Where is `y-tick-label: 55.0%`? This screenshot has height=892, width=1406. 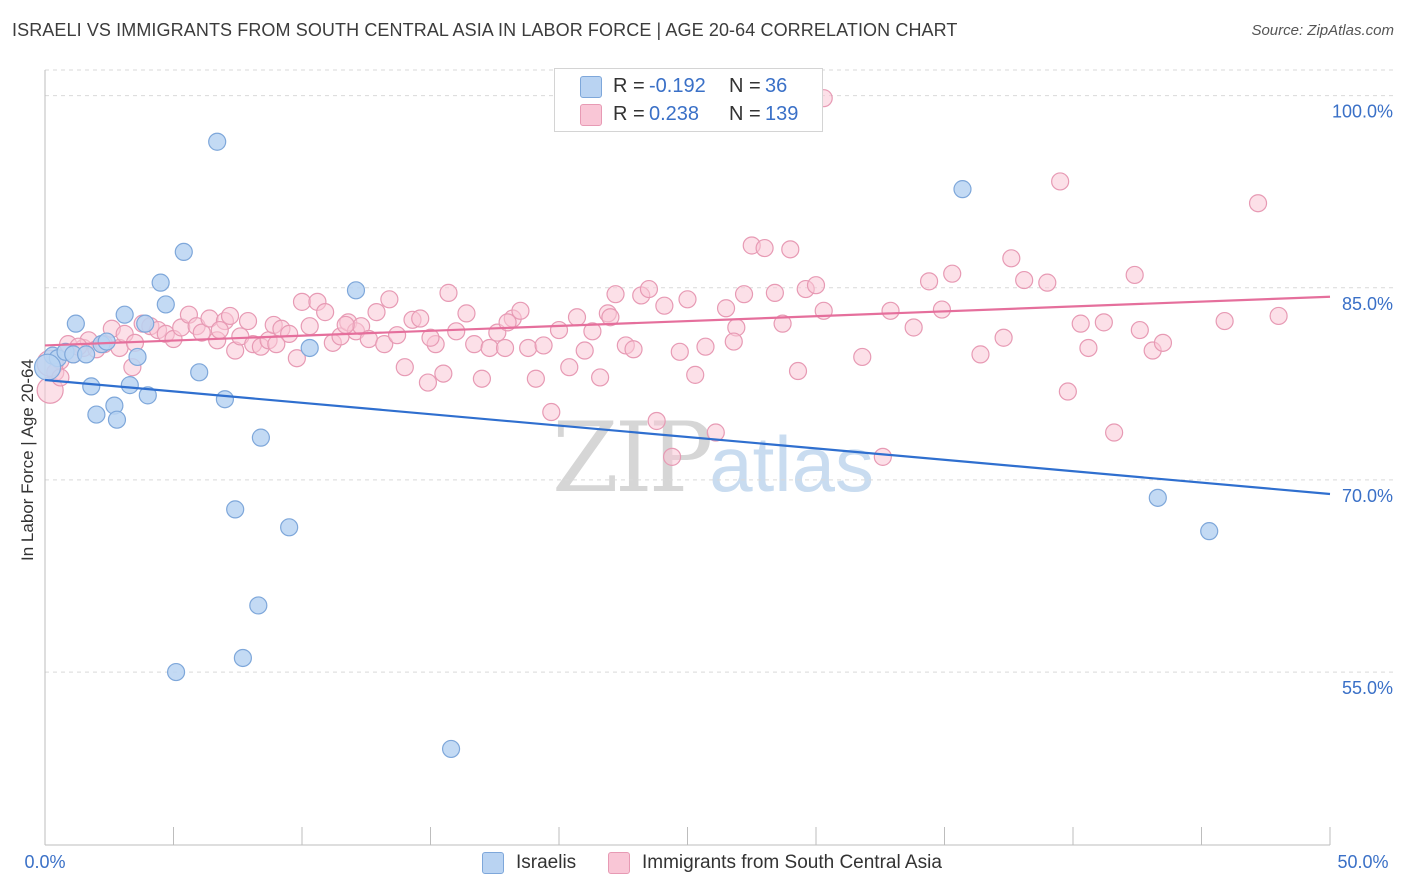
y-tick-label: 55.0% is located at coordinates (1367, 688).